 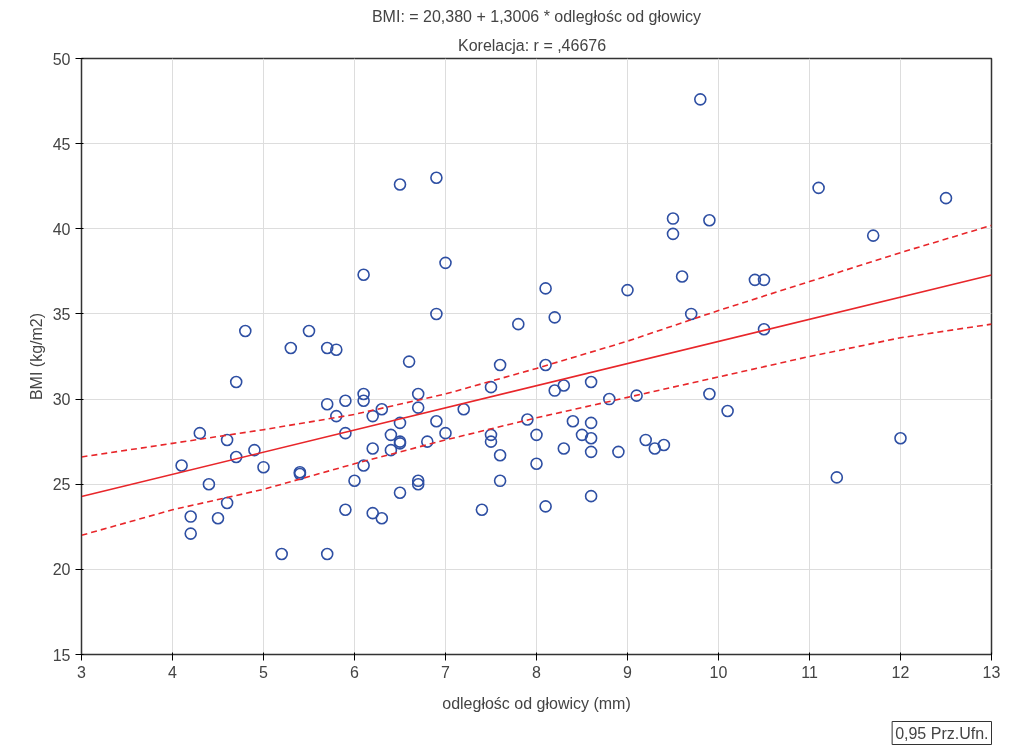 I want to click on x-tick-label: 10, so click(x=718, y=672).